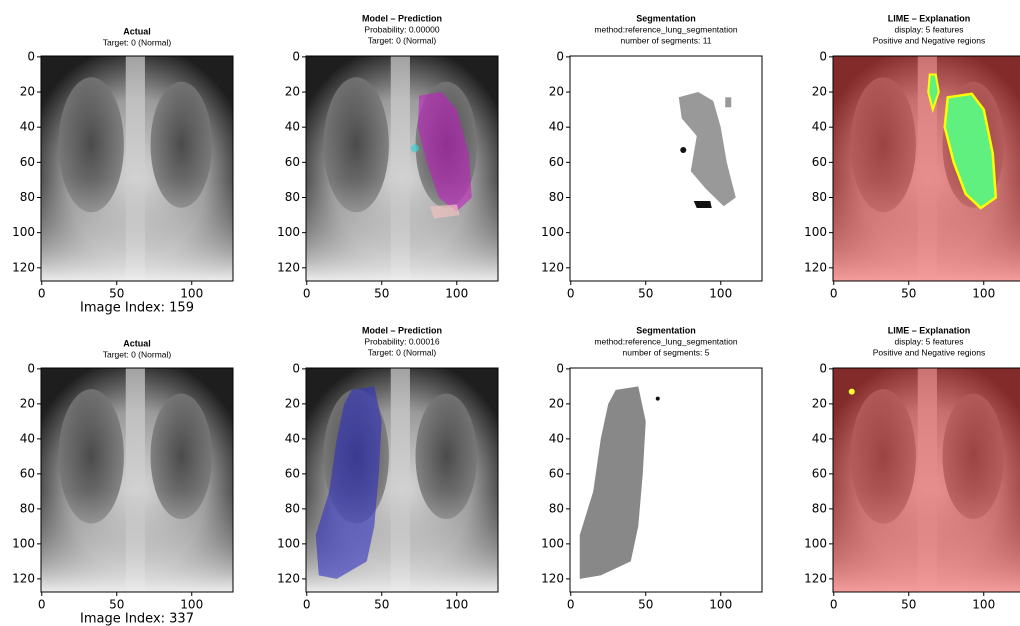 The image size is (1020, 626). Describe the element at coordinates (665, 341) in the screenshot. I see `panel-subtitle: method:reference_lung_segmentation` at that location.